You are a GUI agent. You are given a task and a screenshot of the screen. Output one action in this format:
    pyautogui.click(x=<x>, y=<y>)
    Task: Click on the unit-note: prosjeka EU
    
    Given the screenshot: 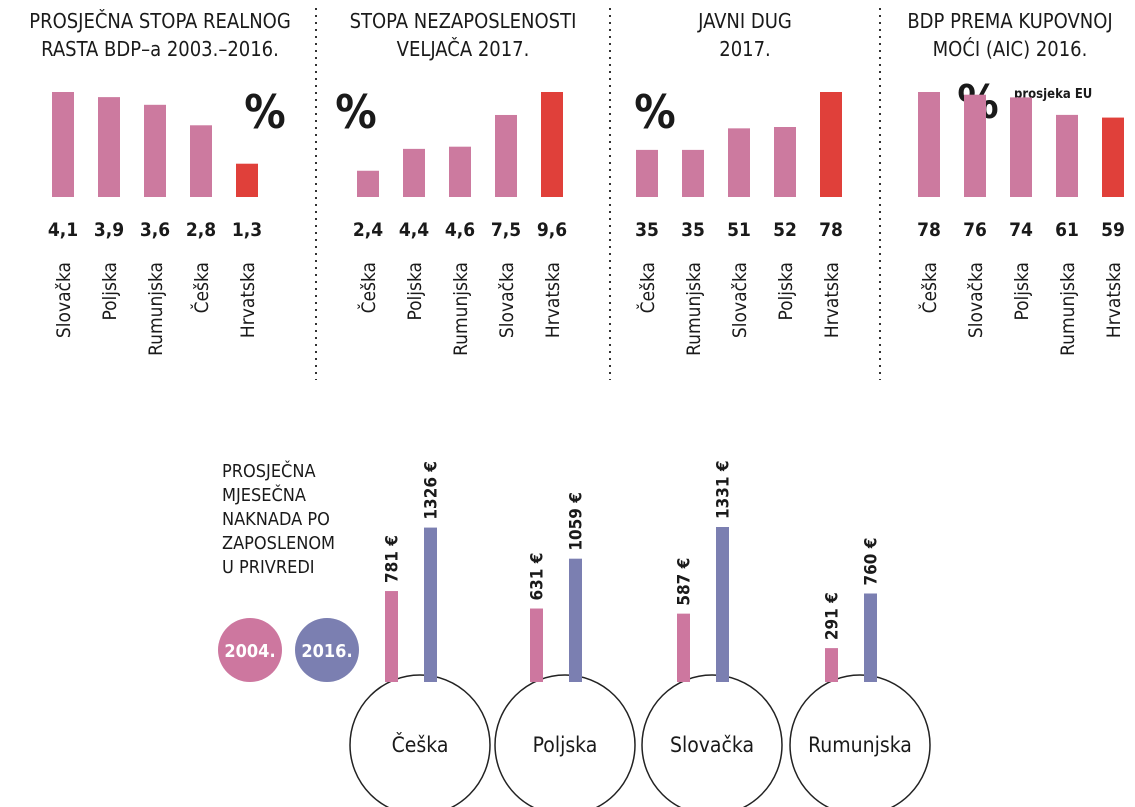 What is the action you would take?
    pyautogui.click(x=1053, y=94)
    